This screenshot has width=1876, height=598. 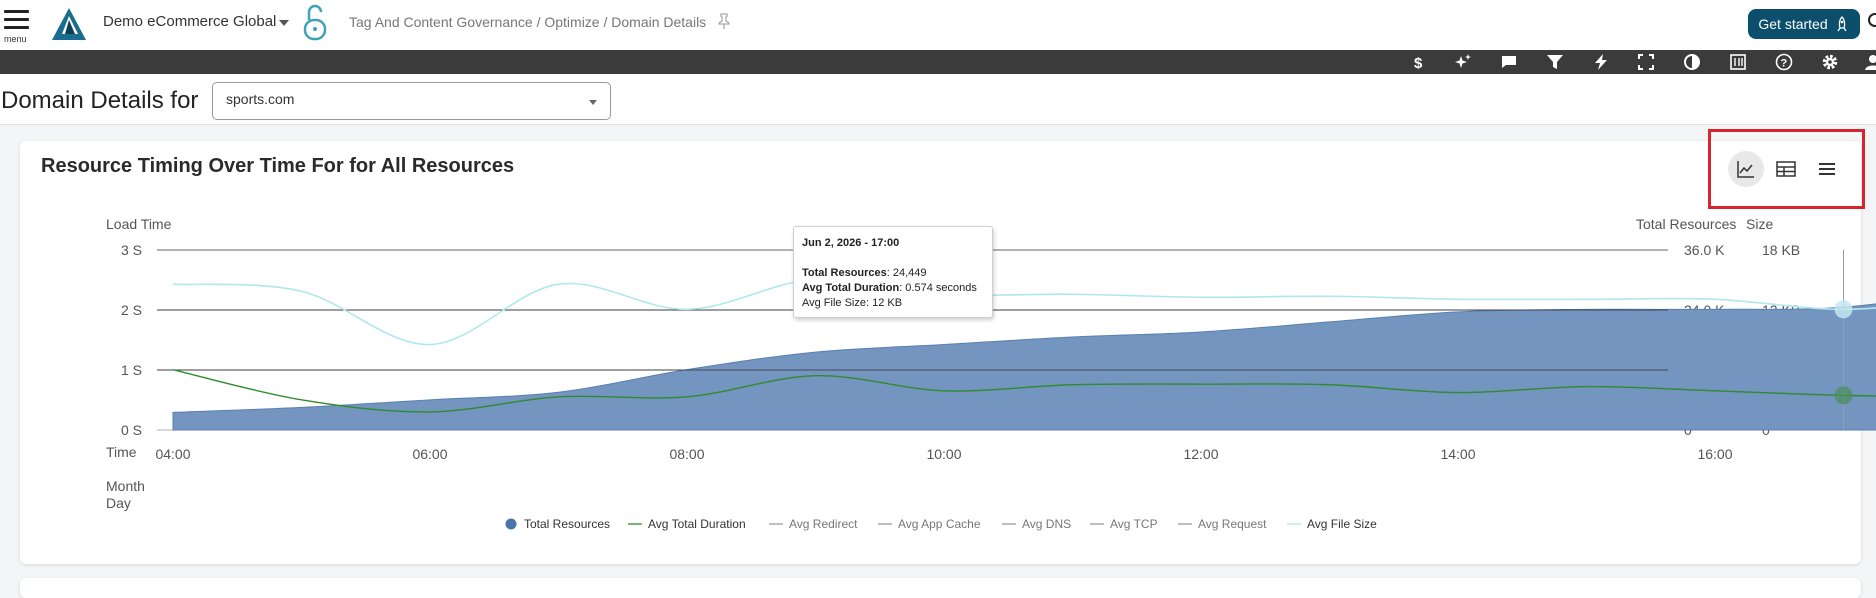 What do you see at coordinates (852, 303) in the screenshot?
I see `tooltip-row: Avg File Size: 12 KB` at bounding box center [852, 303].